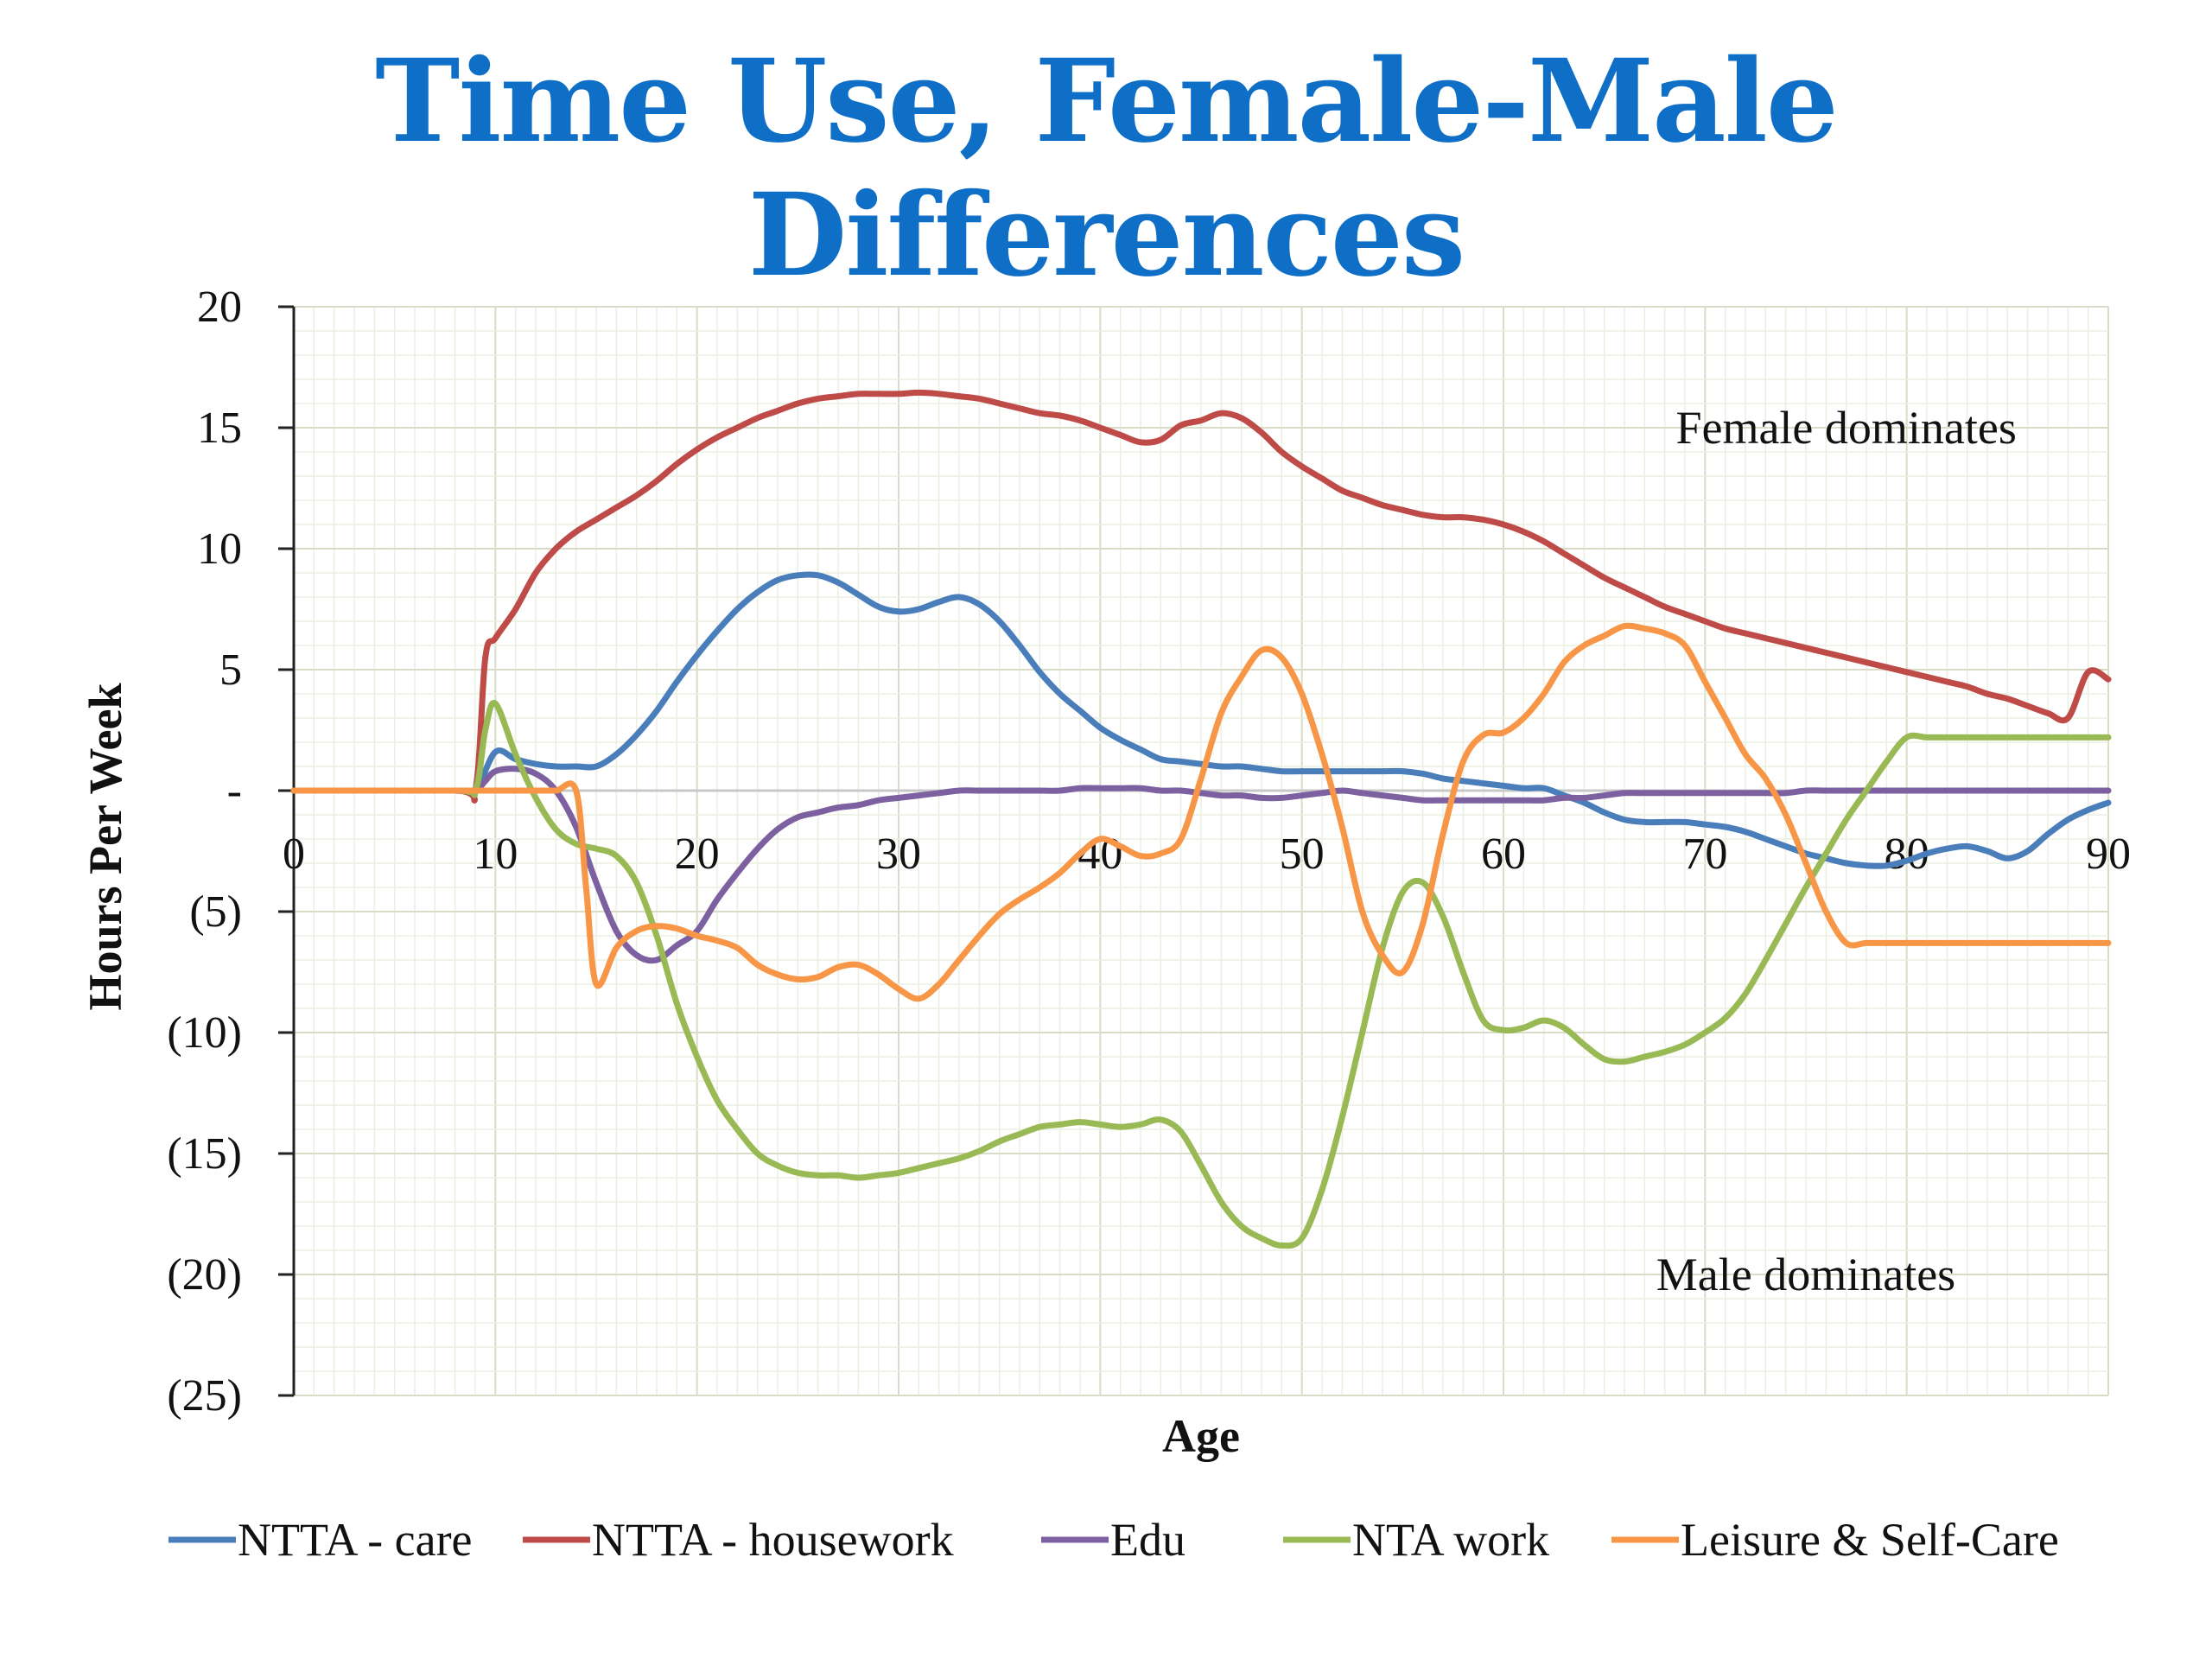 The image size is (2212, 1659). What do you see at coordinates (1201, 865) in the screenshot?
I see `series-line-edu` at bounding box center [1201, 865].